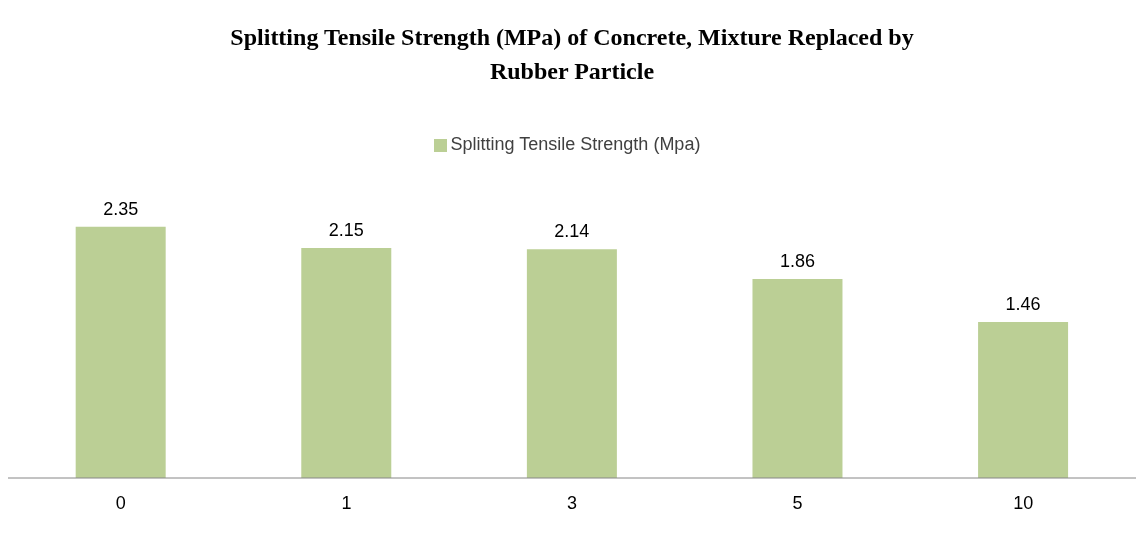 This screenshot has width=1144, height=544. What do you see at coordinates (572, 54) in the screenshot?
I see `chart-title: Splitting Tensile Strength (MPa) of Concrete, Mixture Replaced by Rubber Particle` at bounding box center [572, 54].